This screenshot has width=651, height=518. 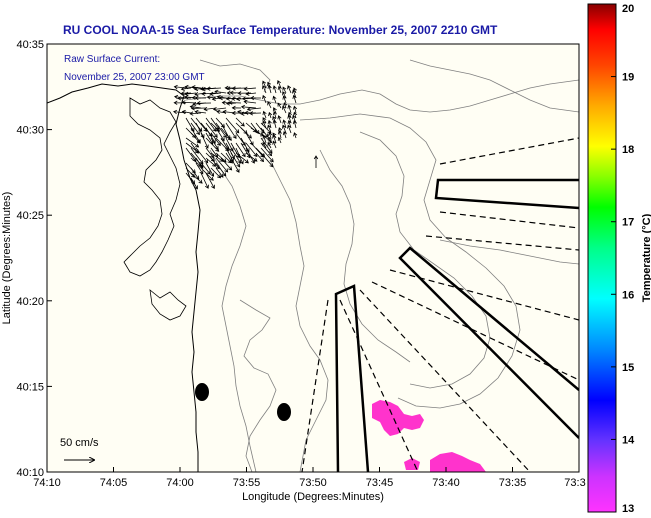 What do you see at coordinates (446, 483) in the screenshot?
I see `x-tick-label: 73:40` at bounding box center [446, 483].